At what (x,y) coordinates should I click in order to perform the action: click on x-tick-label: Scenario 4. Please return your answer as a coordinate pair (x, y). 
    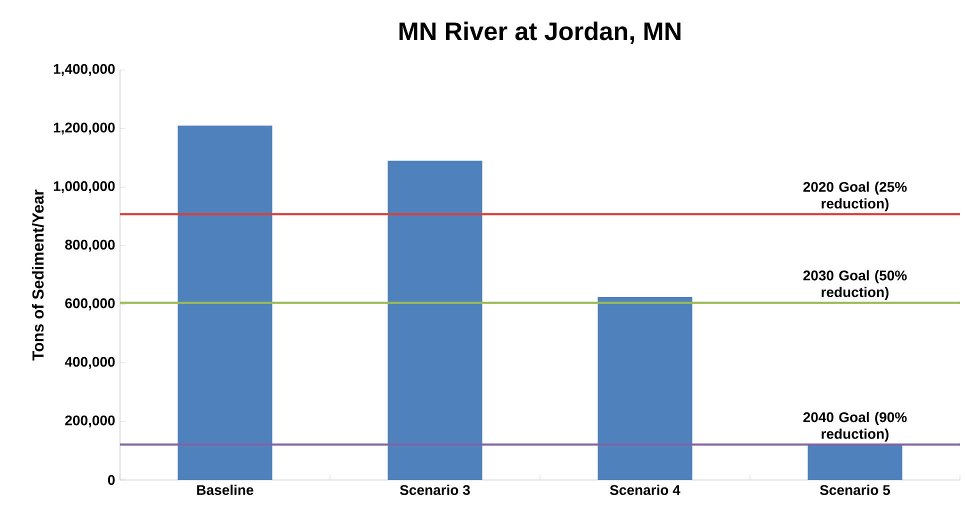
    Looking at the image, I should click on (645, 489).